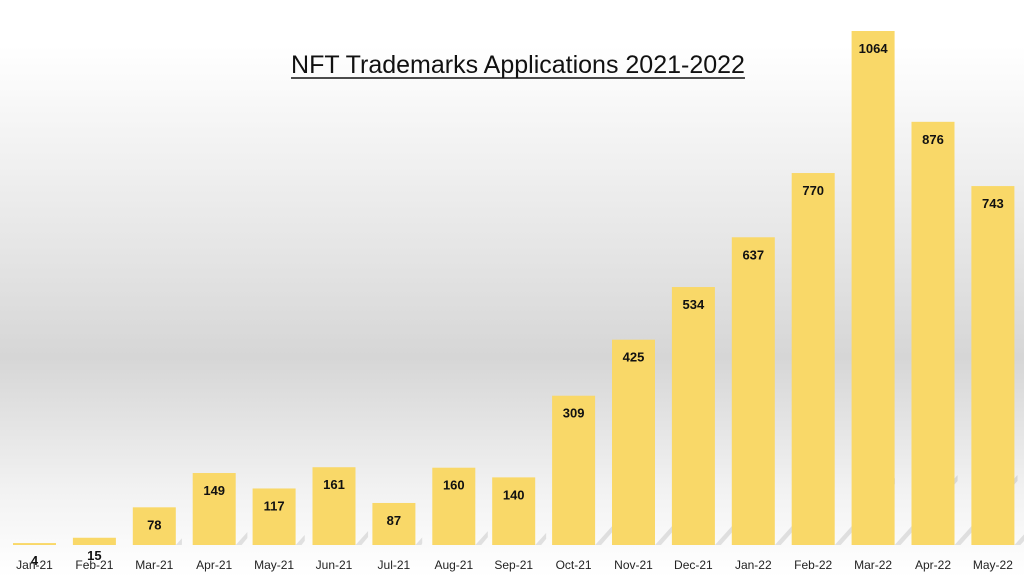 This screenshot has height=577, width=1024. Describe the element at coordinates (993, 203) in the screenshot. I see `value-label: 743` at that location.